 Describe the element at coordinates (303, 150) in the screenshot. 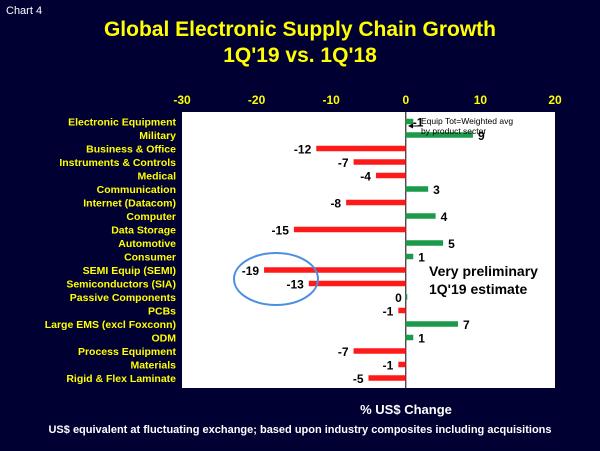

I see `value-label: -12` at that location.